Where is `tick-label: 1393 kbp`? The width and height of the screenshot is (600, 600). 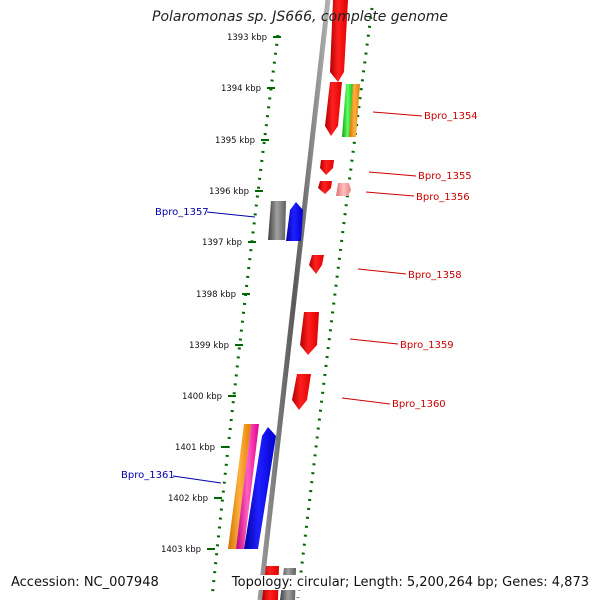
tick-label: 1393 kbp is located at coordinates (247, 38).